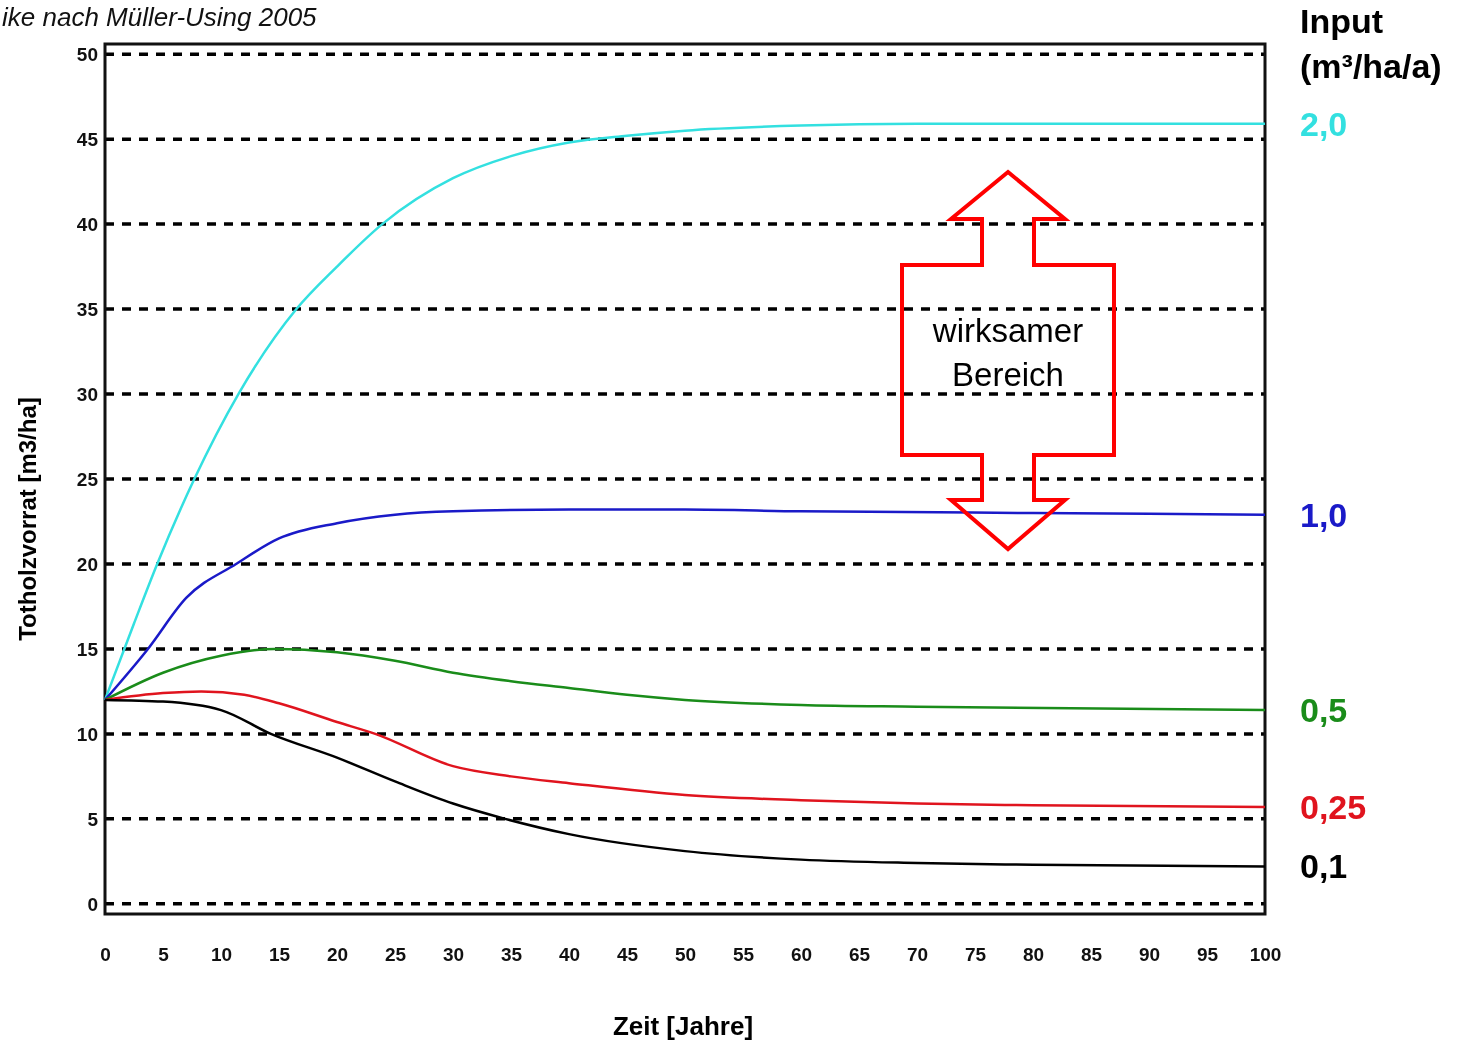 Image resolution: width=1458 pixels, height=1040 pixels. What do you see at coordinates (685, 954) in the screenshot?
I see `x-tick-label: 50` at bounding box center [685, 954].